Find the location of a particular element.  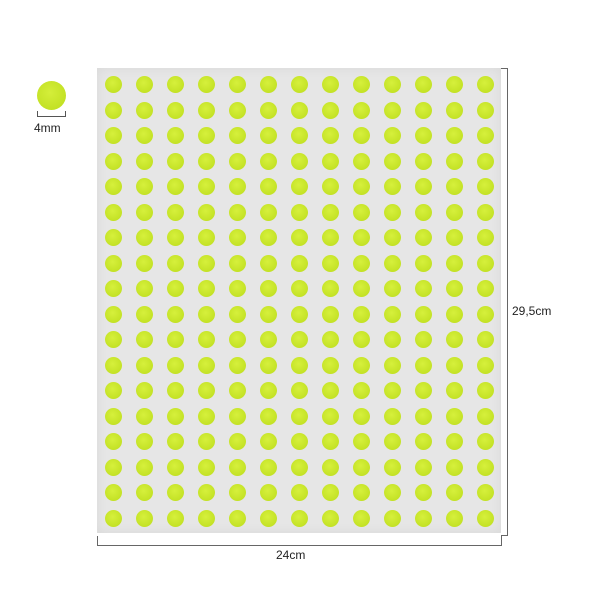

width-dimension-tick-left is located at coordinates (97, 541).